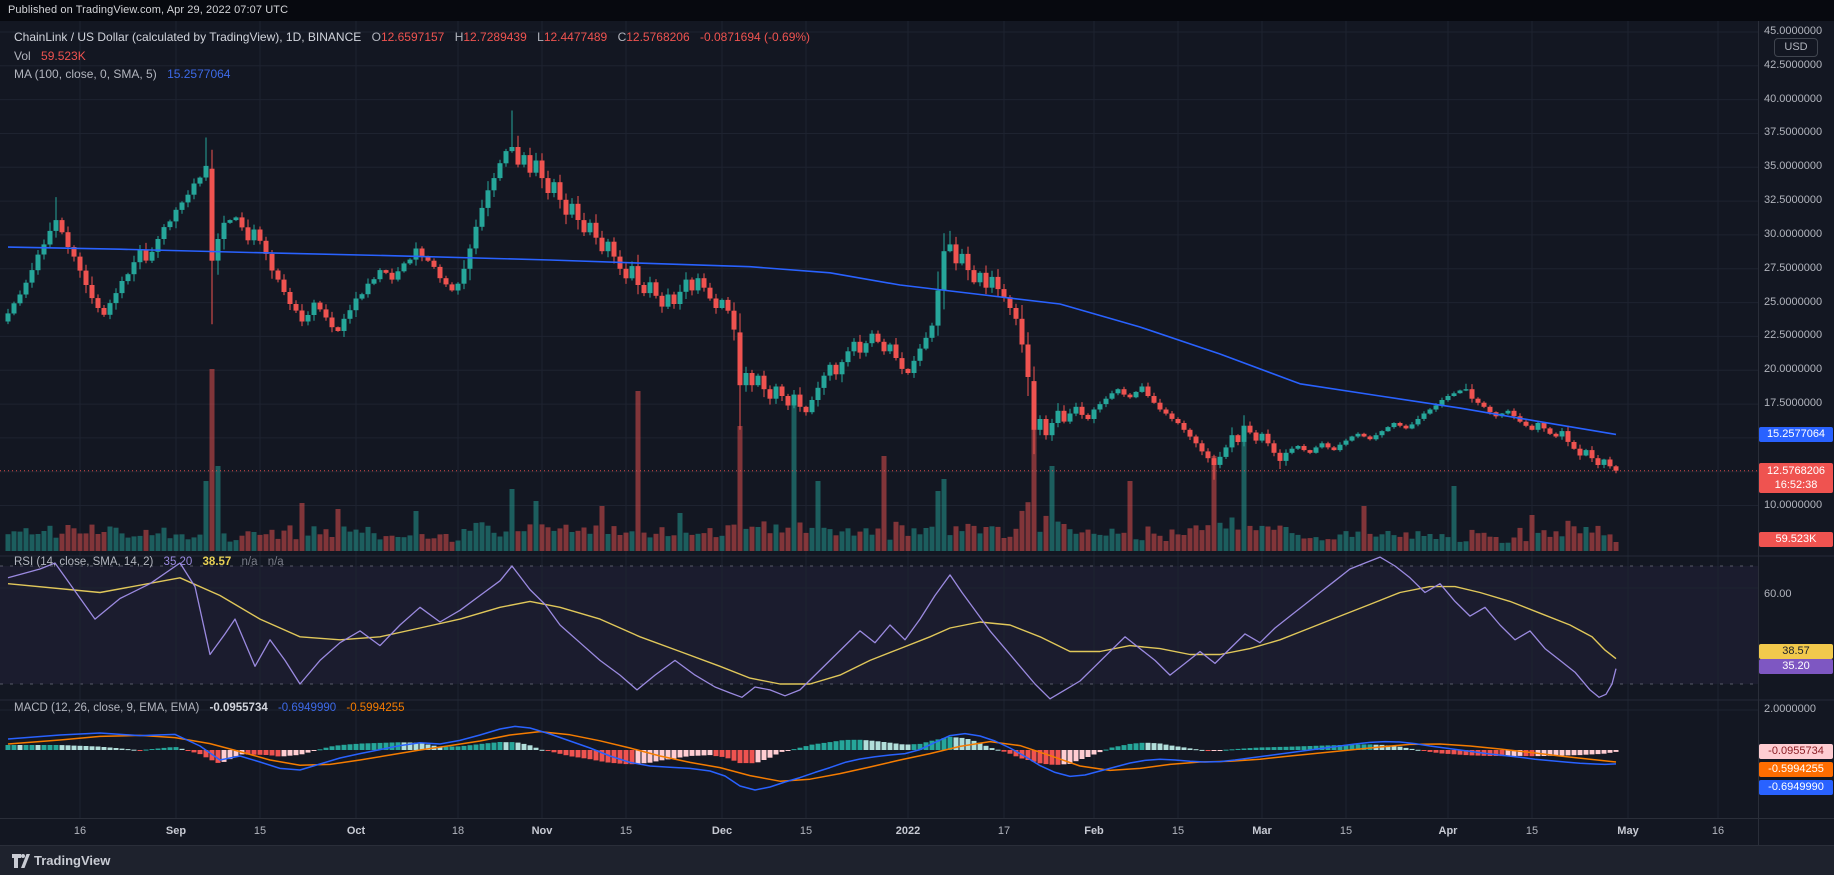  Describe the element at coordinates (1628, 831) in the screenshot. I see `time-tick: May` at that location.